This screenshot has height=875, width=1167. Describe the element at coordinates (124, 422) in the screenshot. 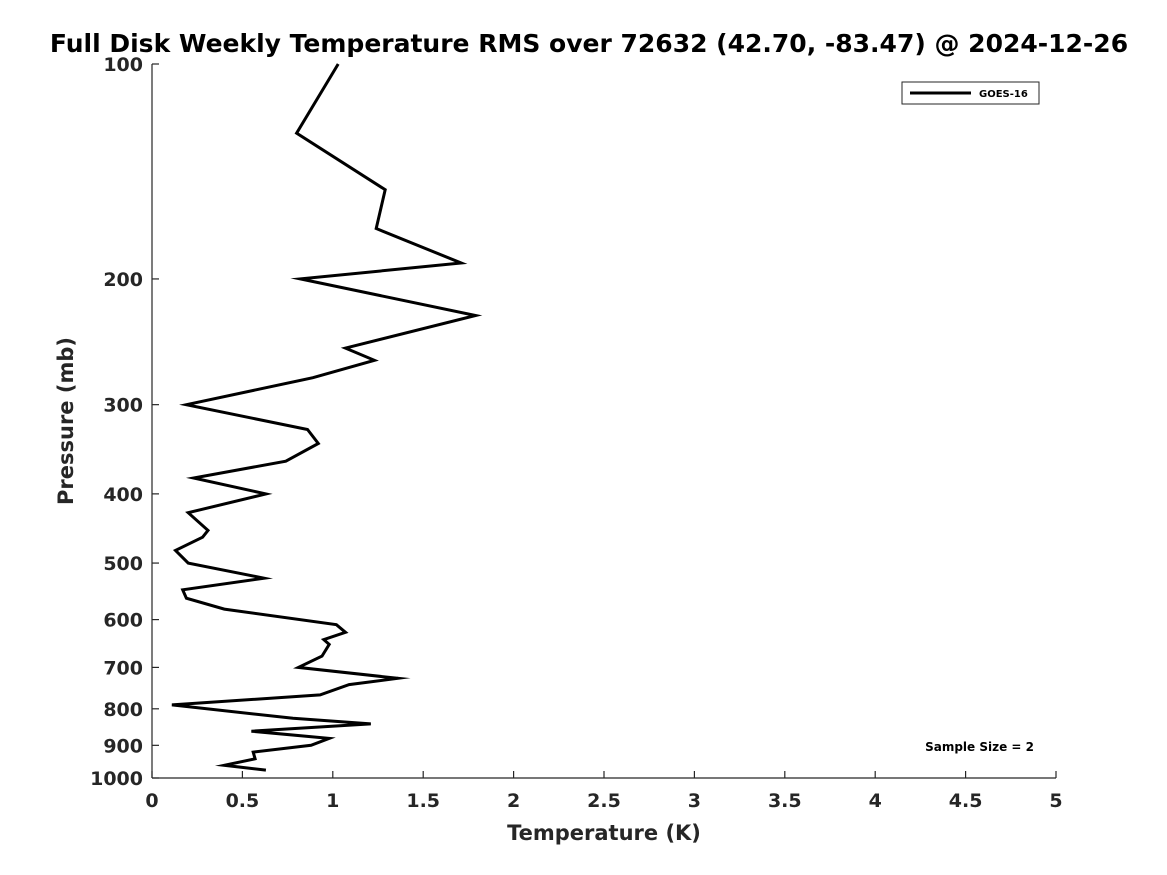

I see `y-axis-ticks: 100 200 300 400 500 600 700 800 900 1000` at that location.